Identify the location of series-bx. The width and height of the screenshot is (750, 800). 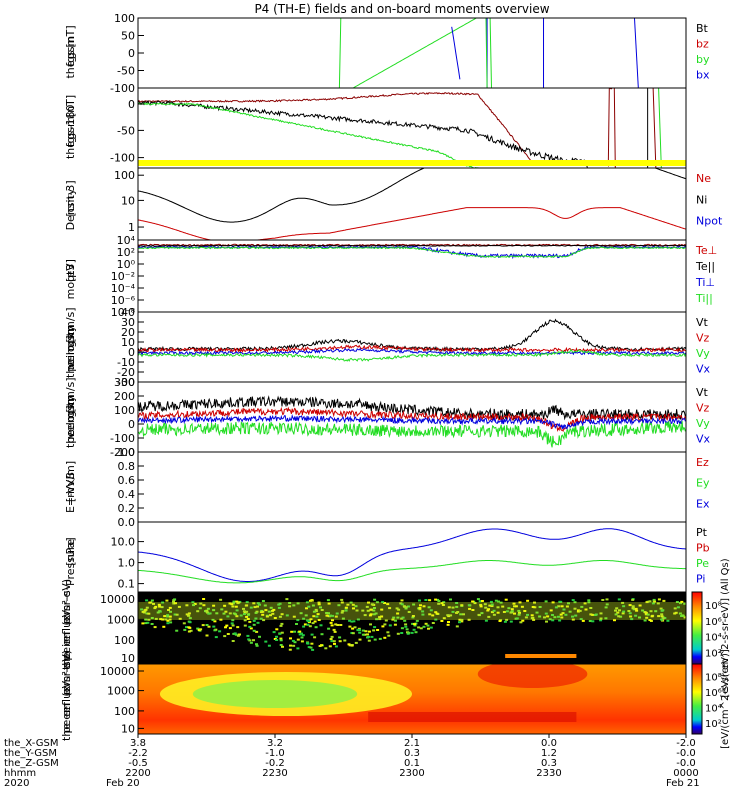
(456, 53).